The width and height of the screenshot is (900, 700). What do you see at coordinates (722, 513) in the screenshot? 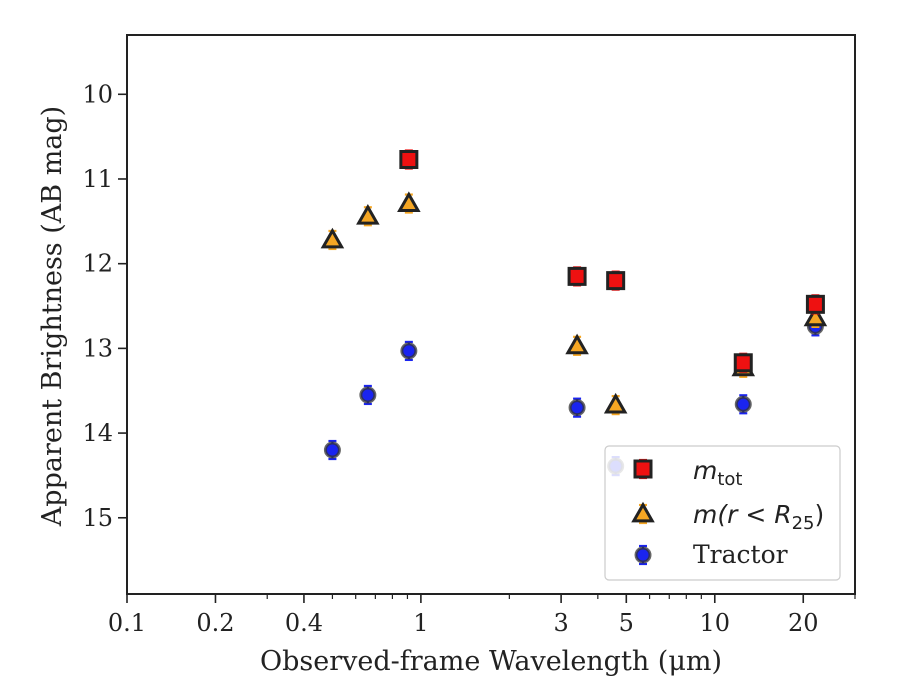
I see `legend-box` at bounding box center [722, 513].